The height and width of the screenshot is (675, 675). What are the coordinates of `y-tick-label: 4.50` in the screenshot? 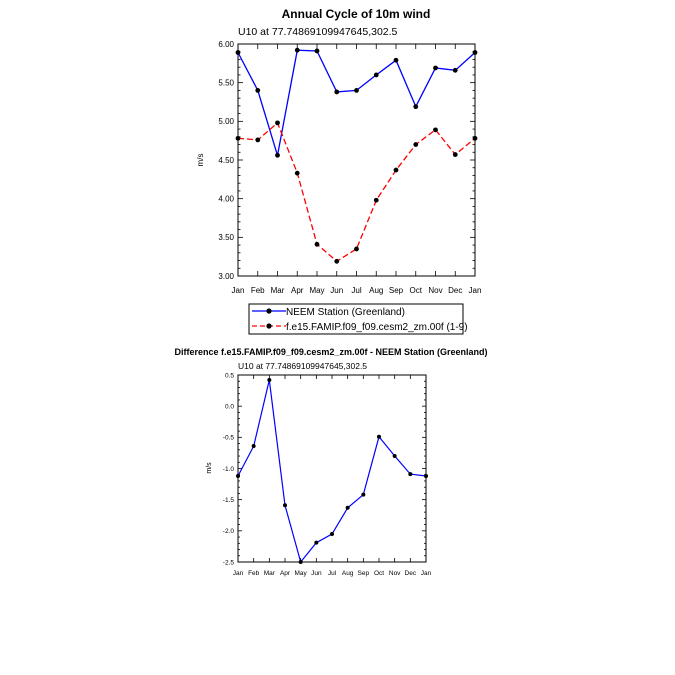 It's located at (226, 160).